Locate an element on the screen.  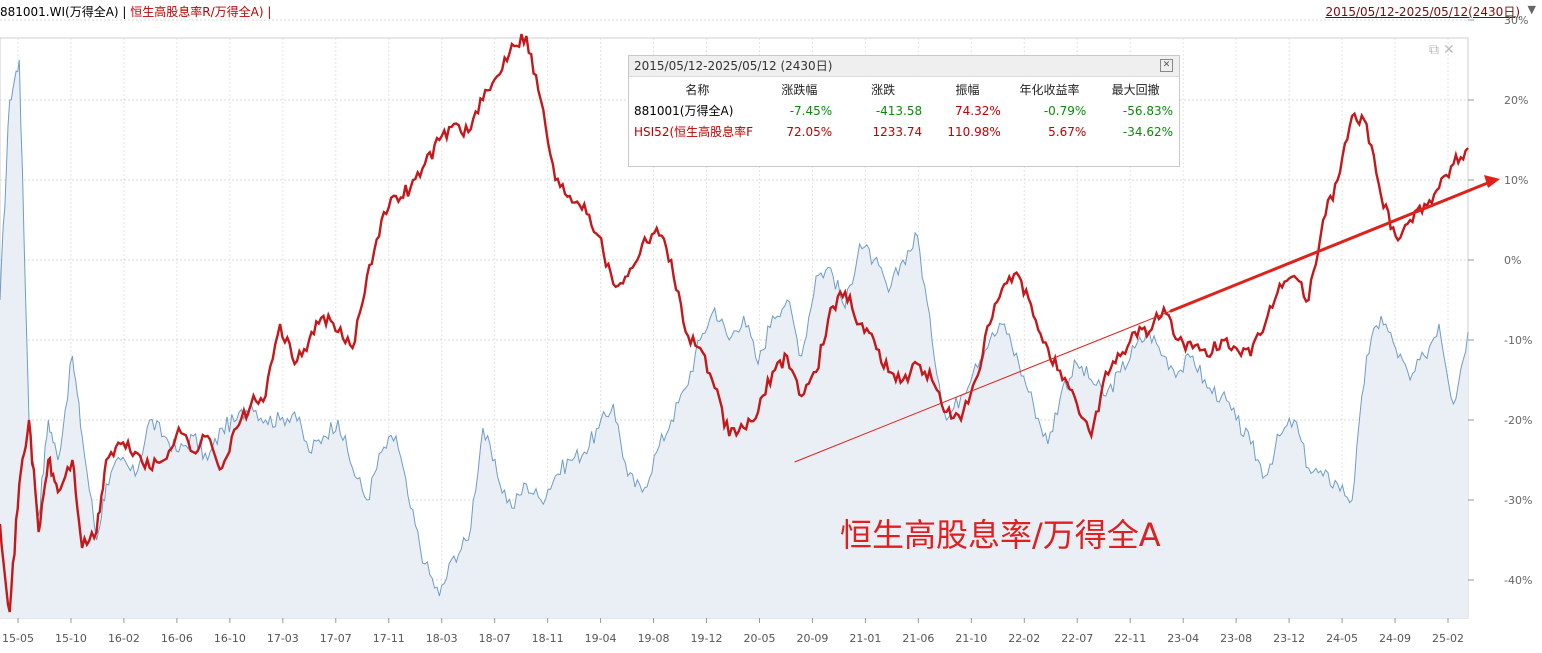
x-tick-label: 22-11 is located at coordinates (1130, 638).